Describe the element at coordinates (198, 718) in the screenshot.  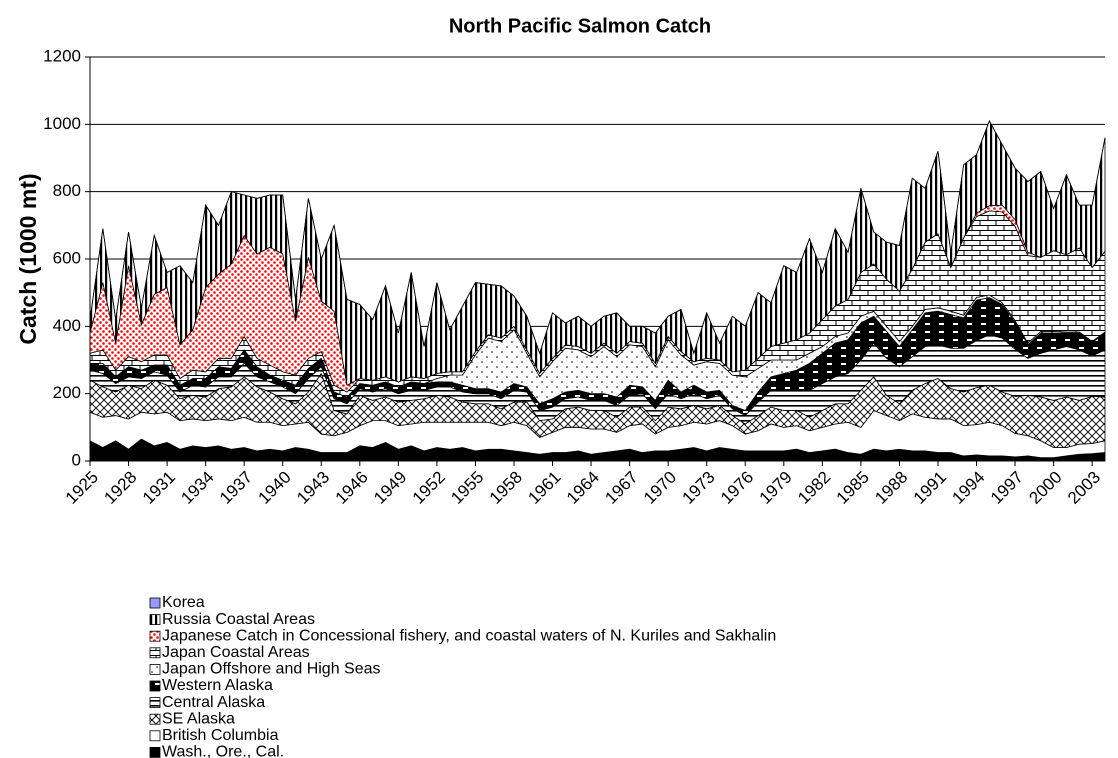
I see `legend-label: SE Alaska` at that location.